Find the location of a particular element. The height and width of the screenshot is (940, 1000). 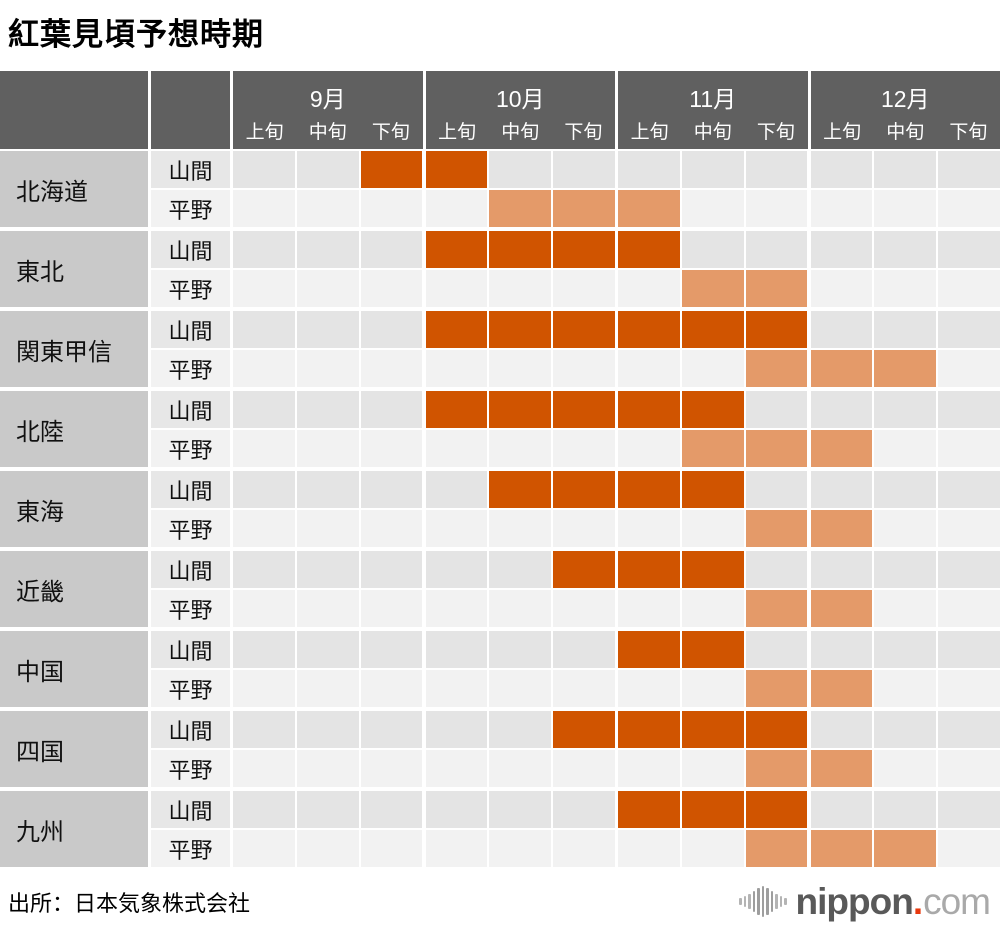

row-type-label: 山間 is located at coordinates (190, 409).